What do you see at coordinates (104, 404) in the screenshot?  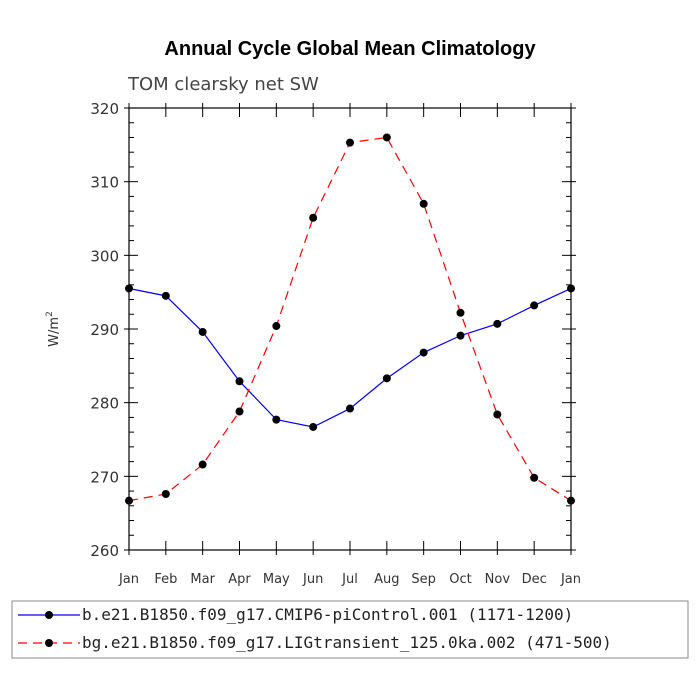 I see `y-tick-label: 280` at bounding box center [104, 404].